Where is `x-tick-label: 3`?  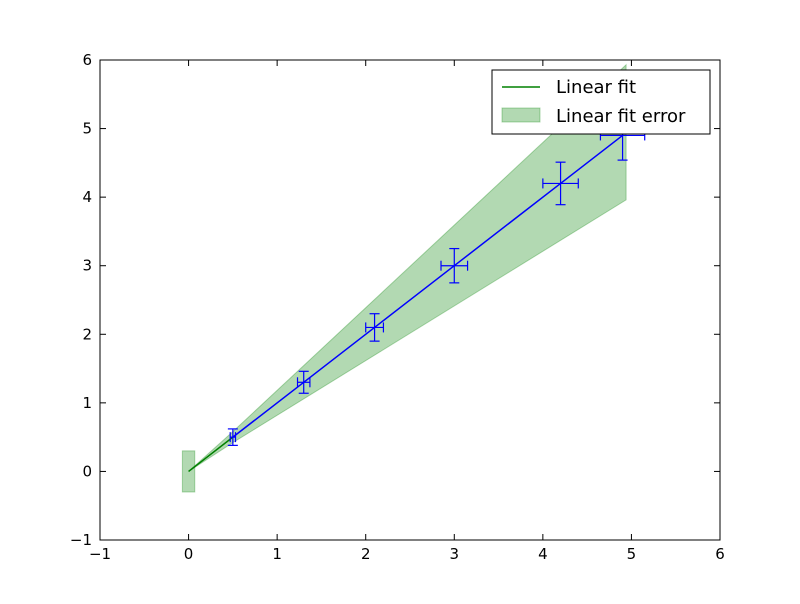 x-tick-label: 3 is located at coordinates (455, 554).